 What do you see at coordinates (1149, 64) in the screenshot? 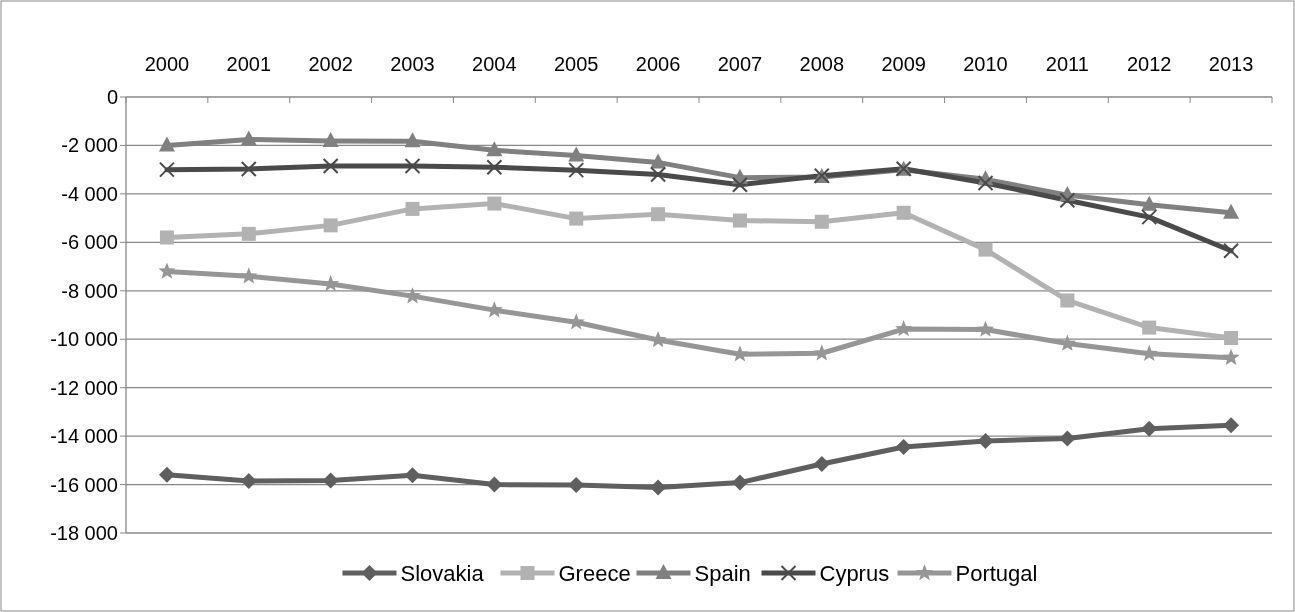
I see `x-tick-label: 2012` at bounding box center [1149, 64].